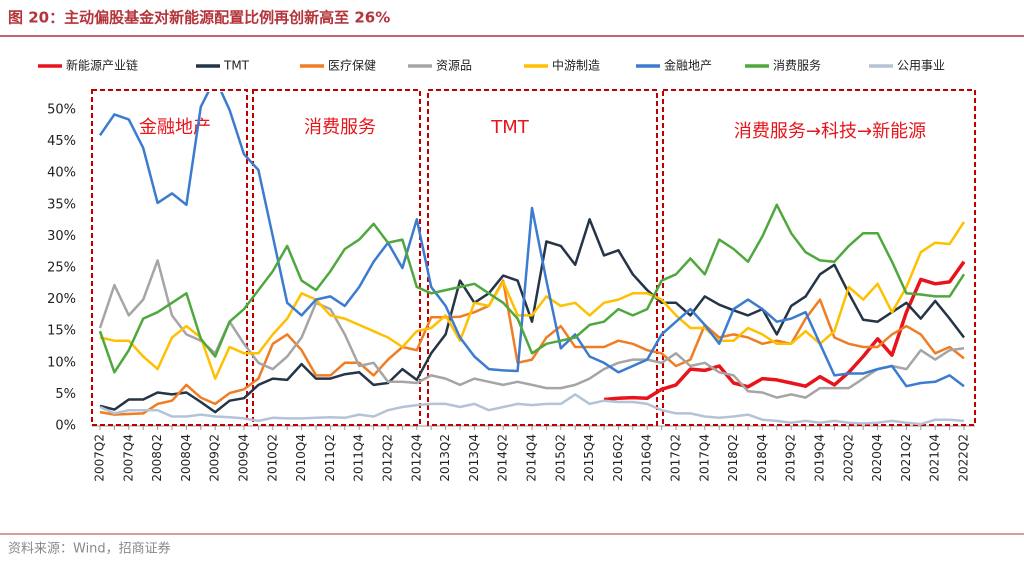 The width and height of the screenshot is (1024, 566). What do you see at coordinates (560, 458) in the screenshot?
I see `x-tick-label: 2015Q2` at bounding box center [560, 458].